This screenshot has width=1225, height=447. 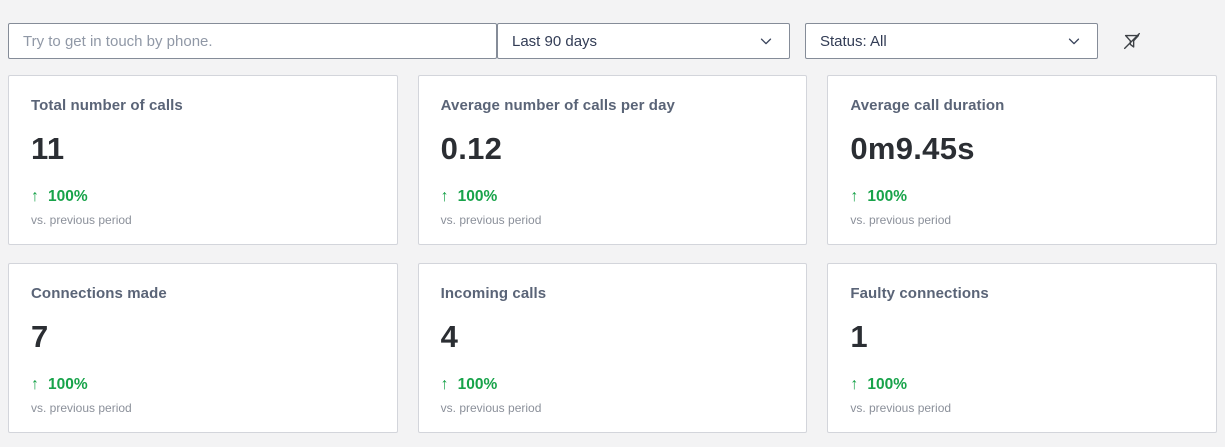 I want to click on filter-off-icon, so click(x=1132, y=41).